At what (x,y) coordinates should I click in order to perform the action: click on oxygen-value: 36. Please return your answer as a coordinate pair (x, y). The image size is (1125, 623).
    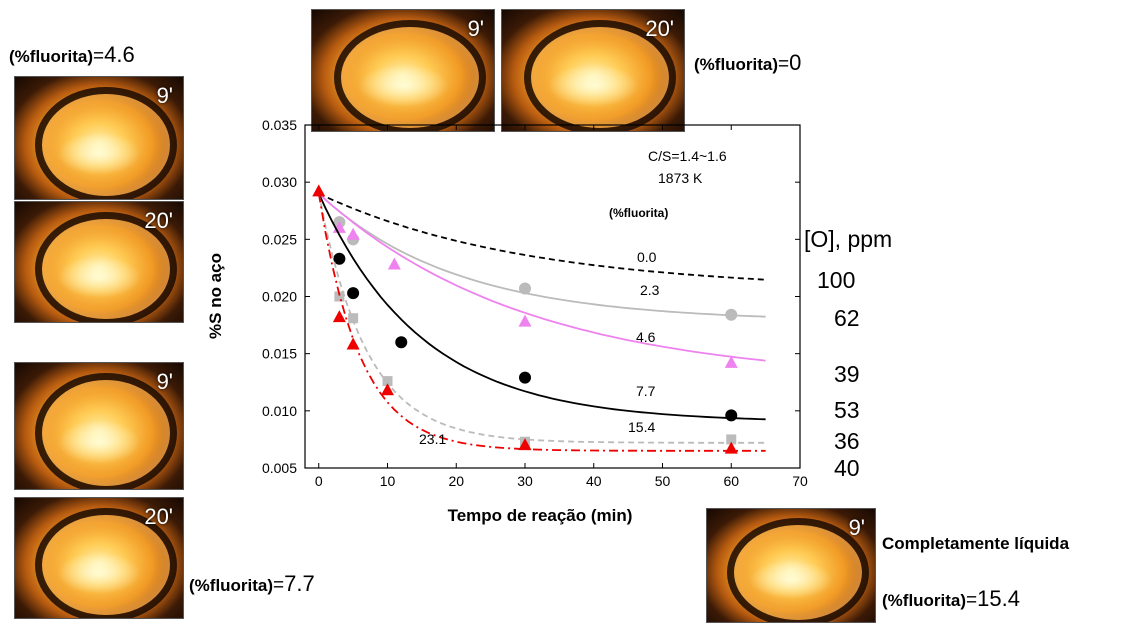
    Looking at the image, I should click on (847, 441).